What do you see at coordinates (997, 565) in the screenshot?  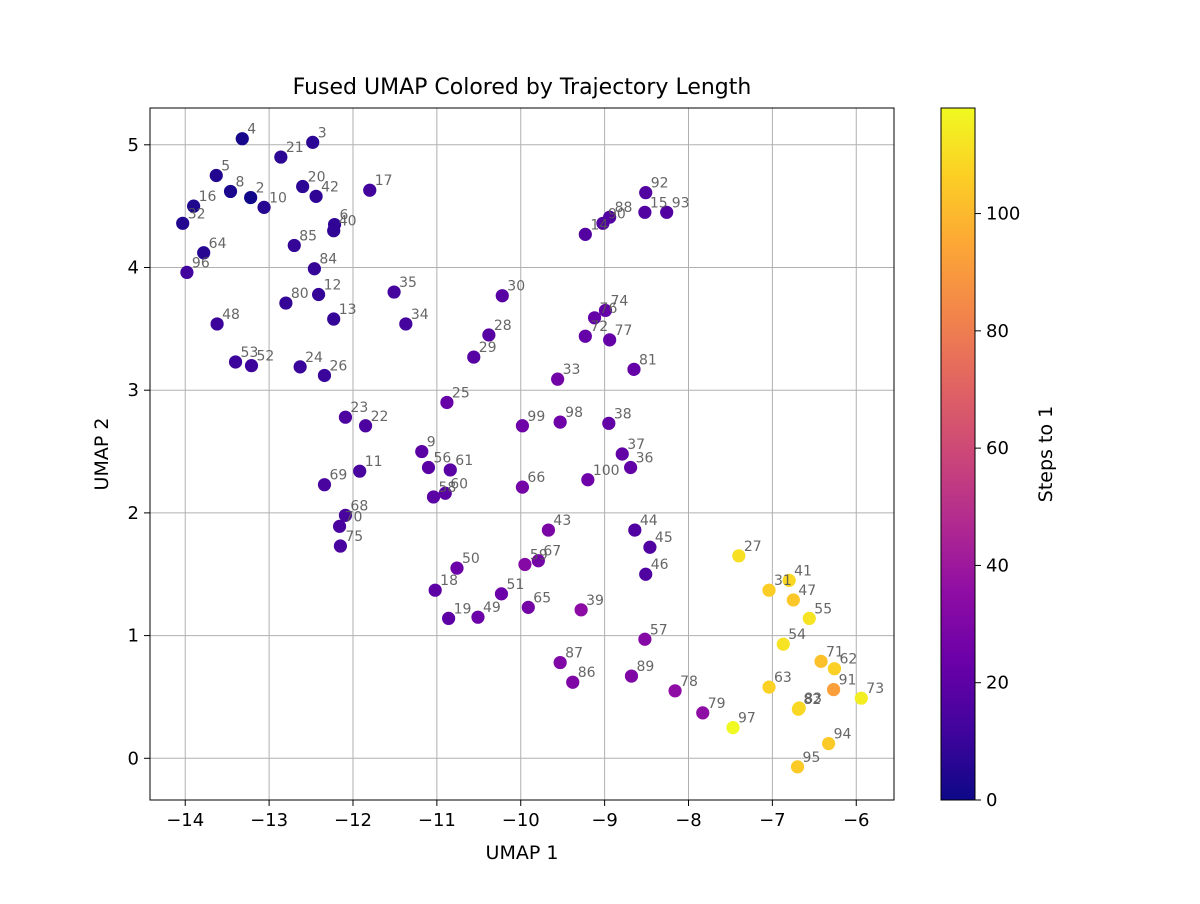 I see `colorbar-tick-label: 40` at bounding box center [997, 565].